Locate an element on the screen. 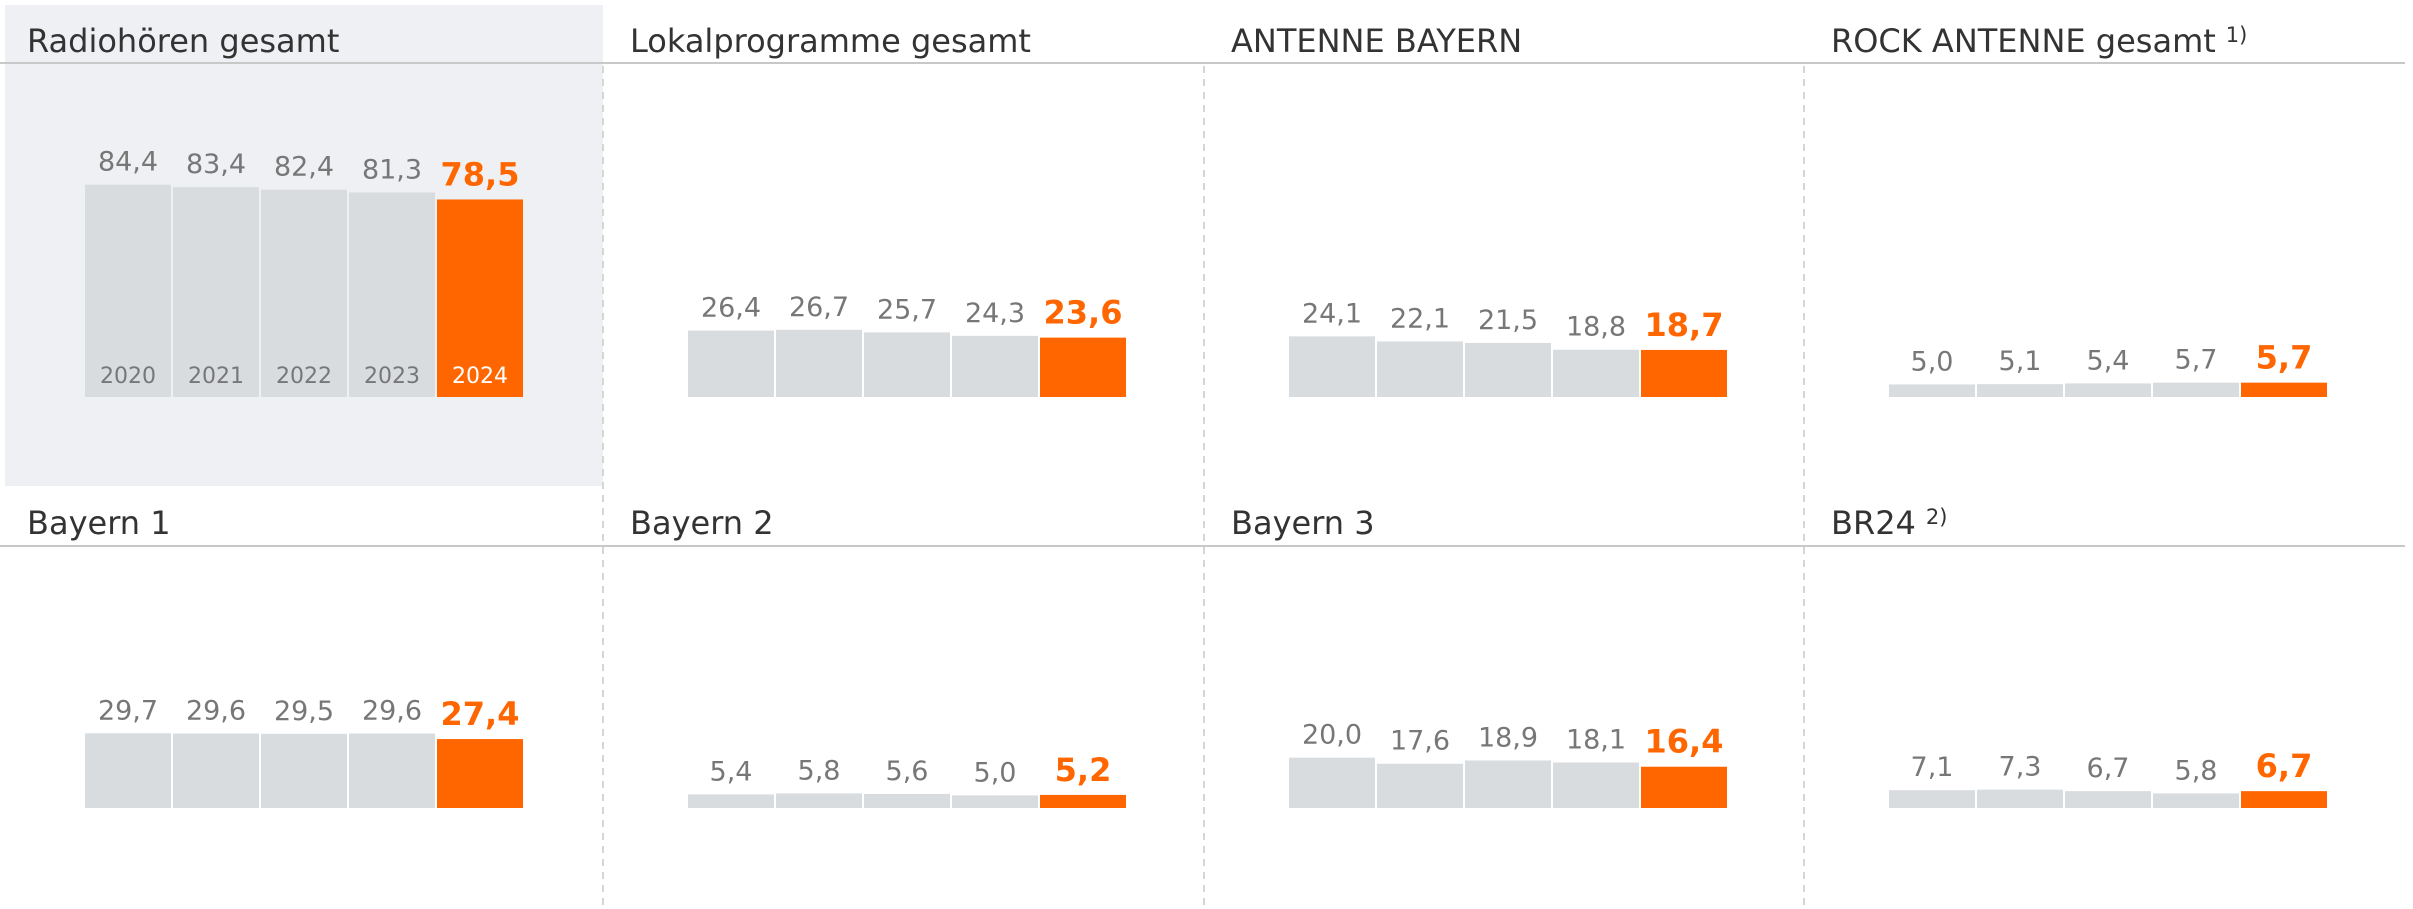 The height and width of the screenshot is (909, 2413). category-label: 2024 is located at coordinates (480, 376).